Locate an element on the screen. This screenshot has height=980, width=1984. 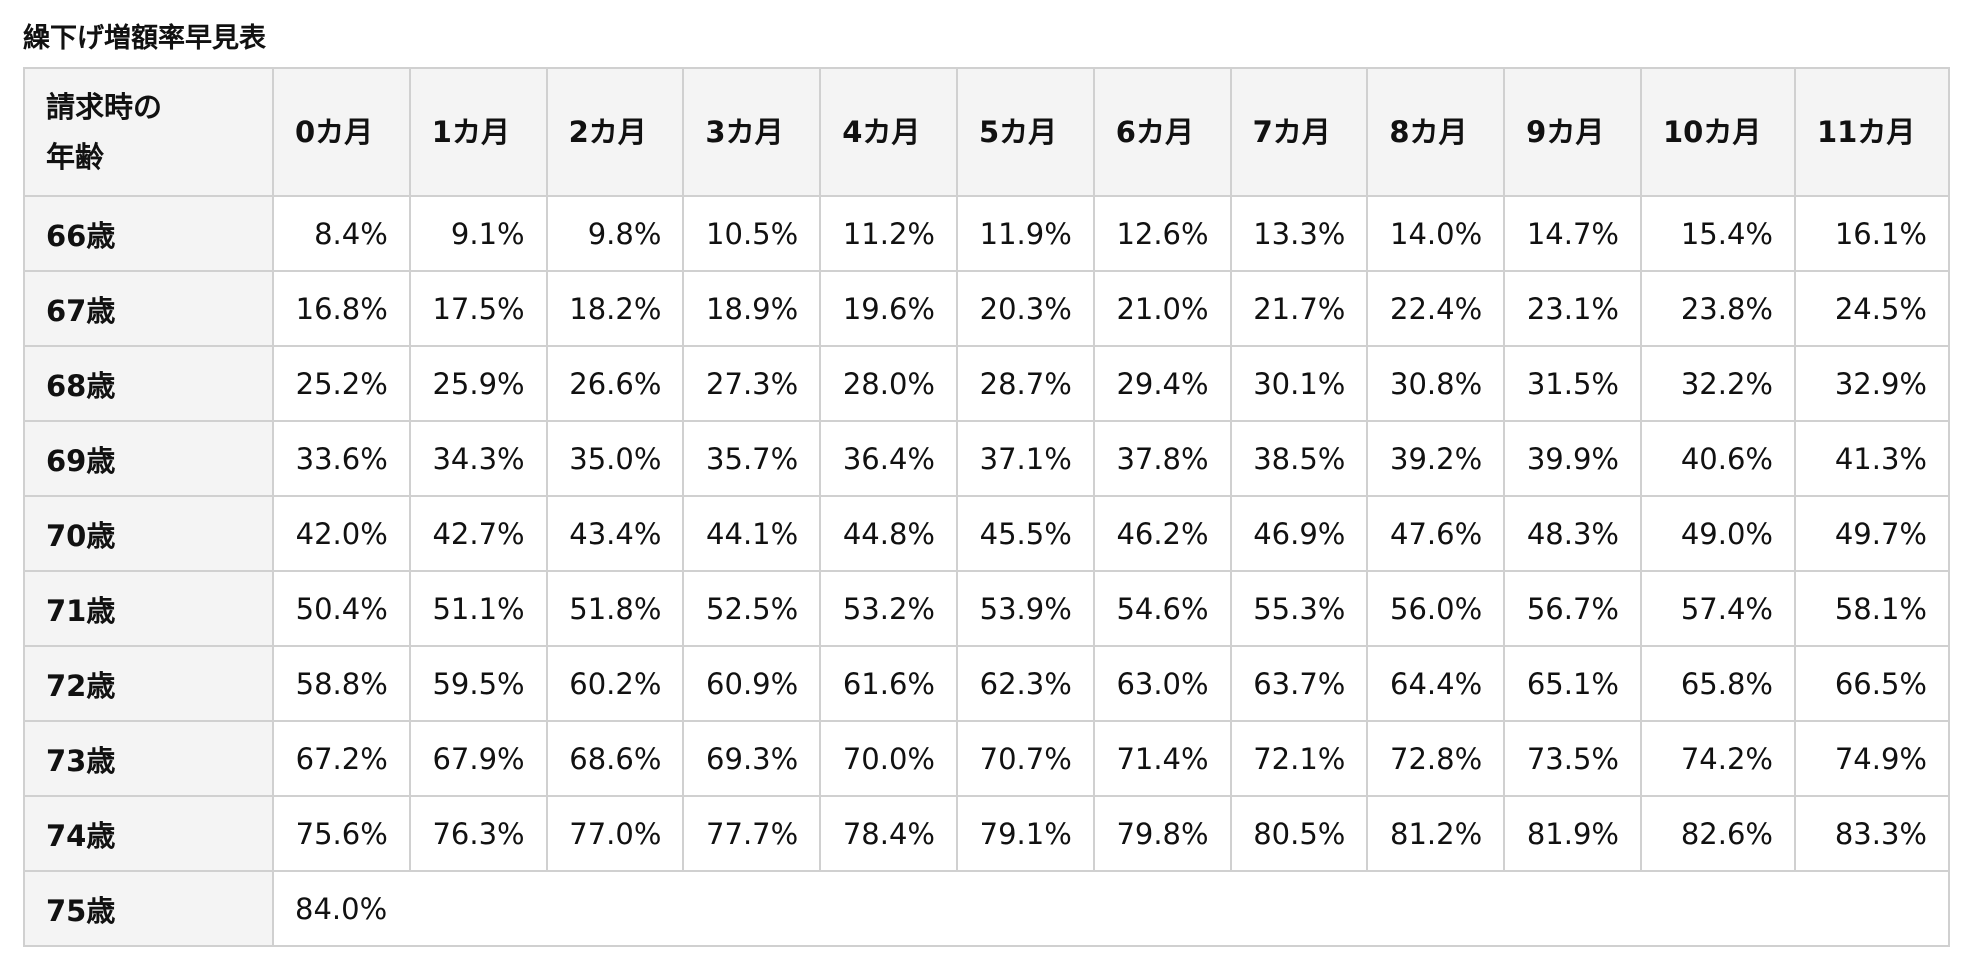
rate-cell: 32.2% is located at coordinates (1717, 383).